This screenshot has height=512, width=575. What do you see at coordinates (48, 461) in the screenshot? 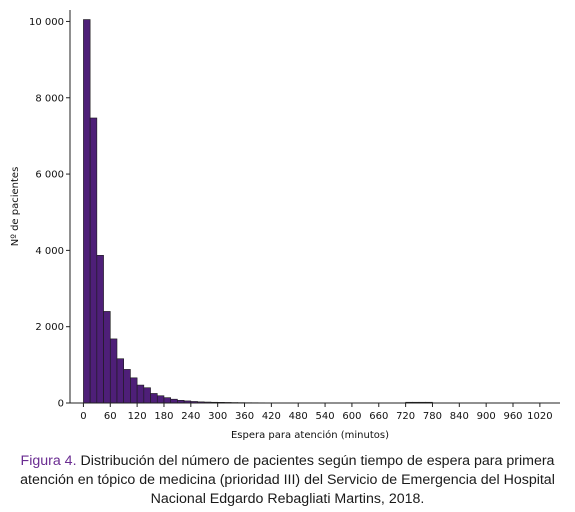
I see `figure-caption-label: Figura 4.` at bounding box center [48, 461].